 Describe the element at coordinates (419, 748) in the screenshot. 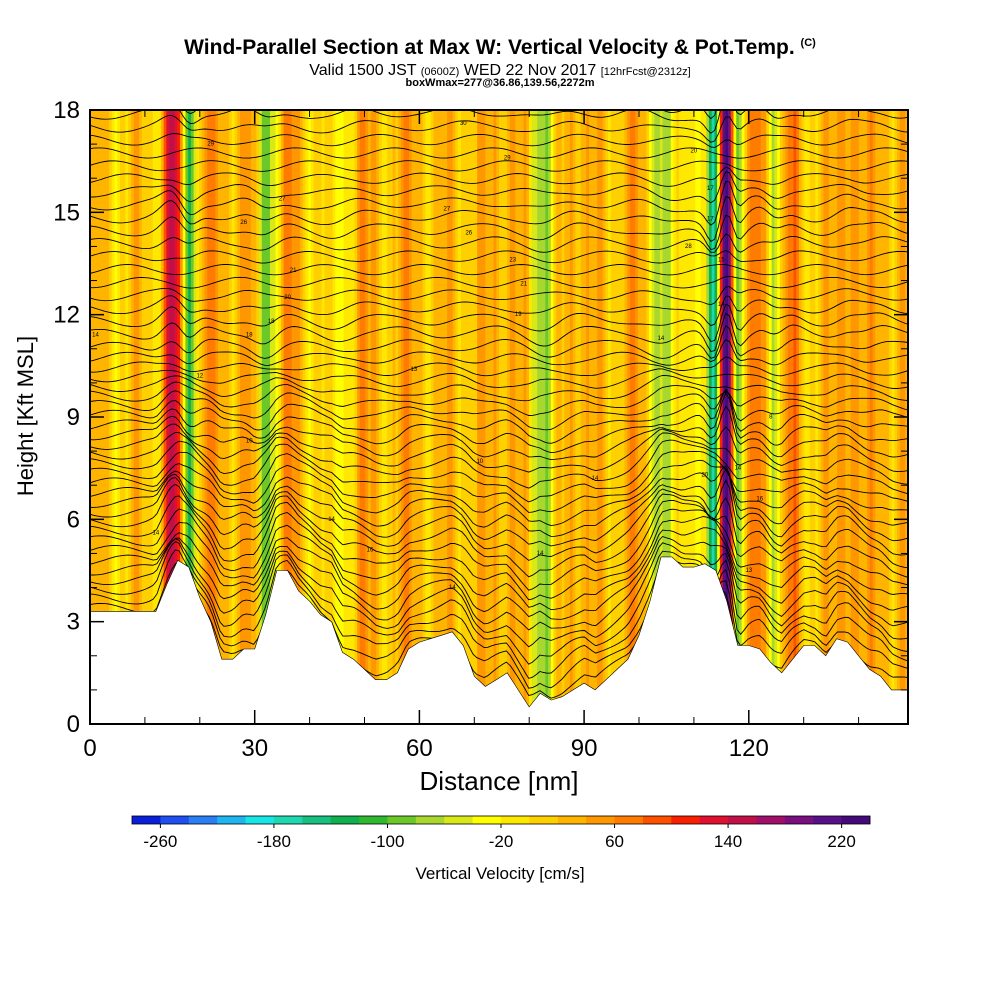

I see `x-tick-label: 60` at that location.